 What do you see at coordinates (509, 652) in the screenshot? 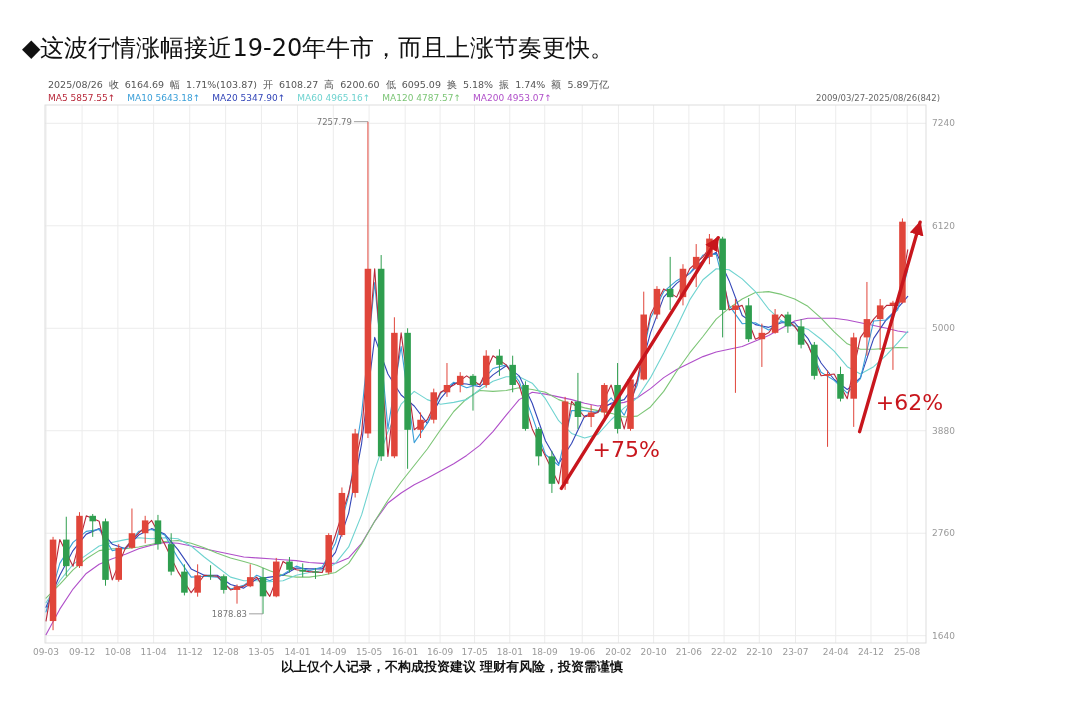
I see `x-tick-label: 18-01` at bounding box center [509, 652].